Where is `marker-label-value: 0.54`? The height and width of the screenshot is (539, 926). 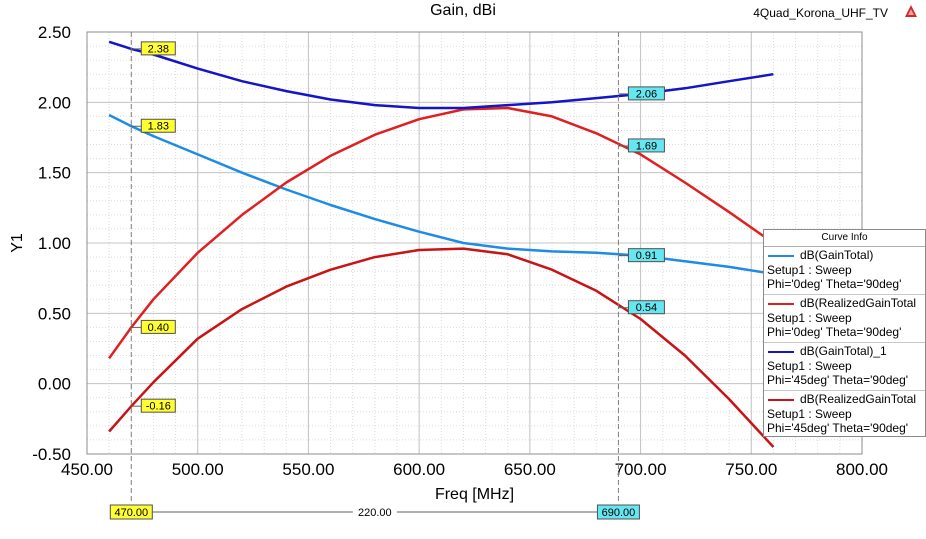 marker-label-value: 0.54 is located at coordinates (646, 308).